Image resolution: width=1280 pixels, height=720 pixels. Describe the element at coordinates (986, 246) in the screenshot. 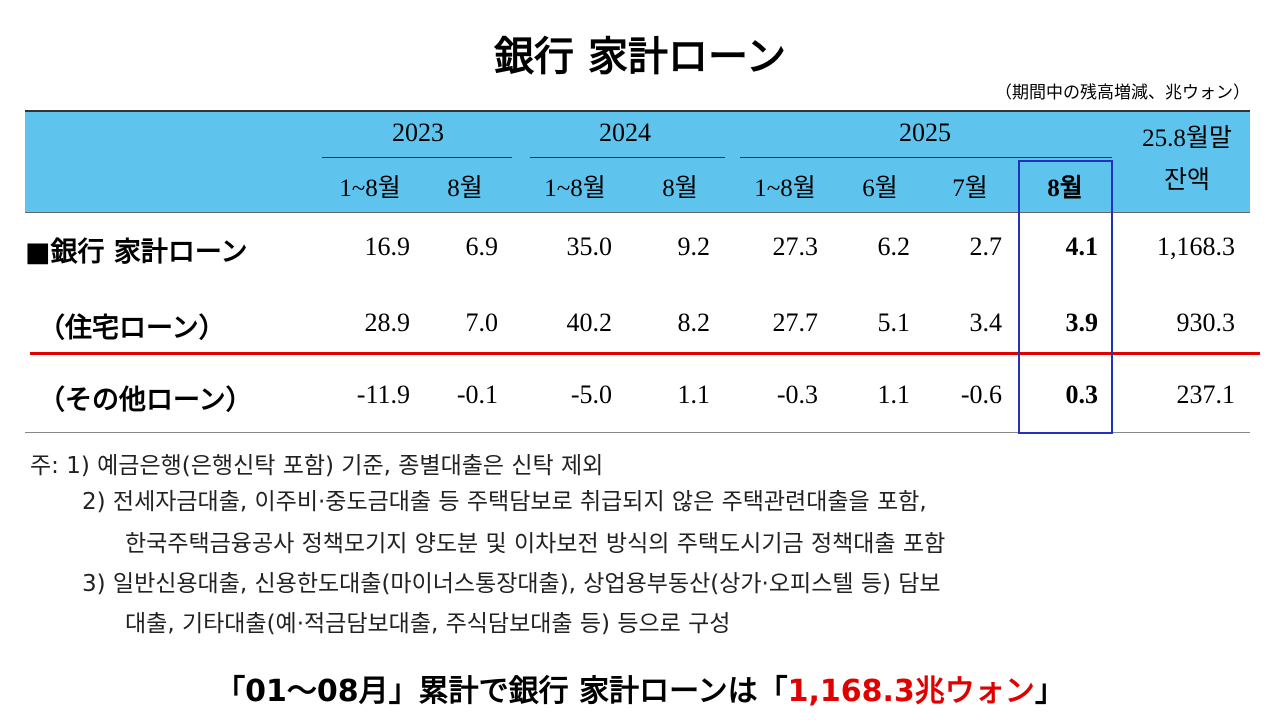

I see `cell: 2.7` at that location.